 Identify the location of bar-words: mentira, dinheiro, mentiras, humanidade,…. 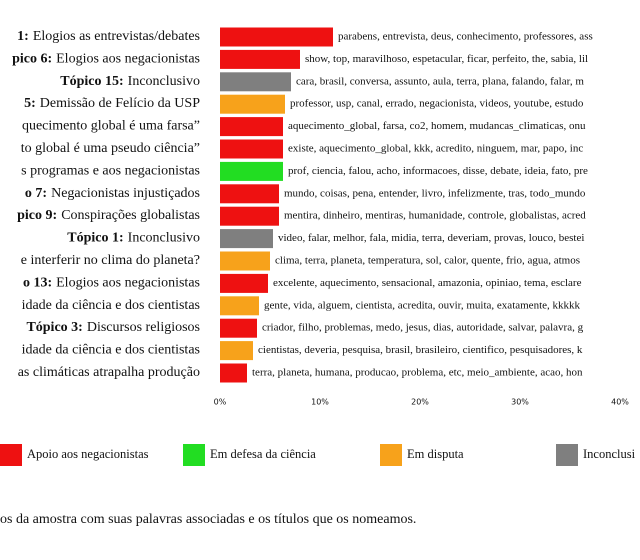
(435, 216).